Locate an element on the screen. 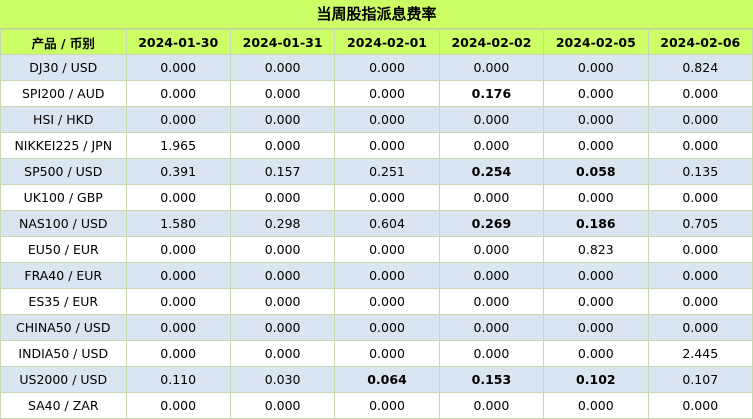 Image resolution: width=753 pixels, height=419 pixels. product-cell: NAS100 / USD is located at coordinates (63, 223).